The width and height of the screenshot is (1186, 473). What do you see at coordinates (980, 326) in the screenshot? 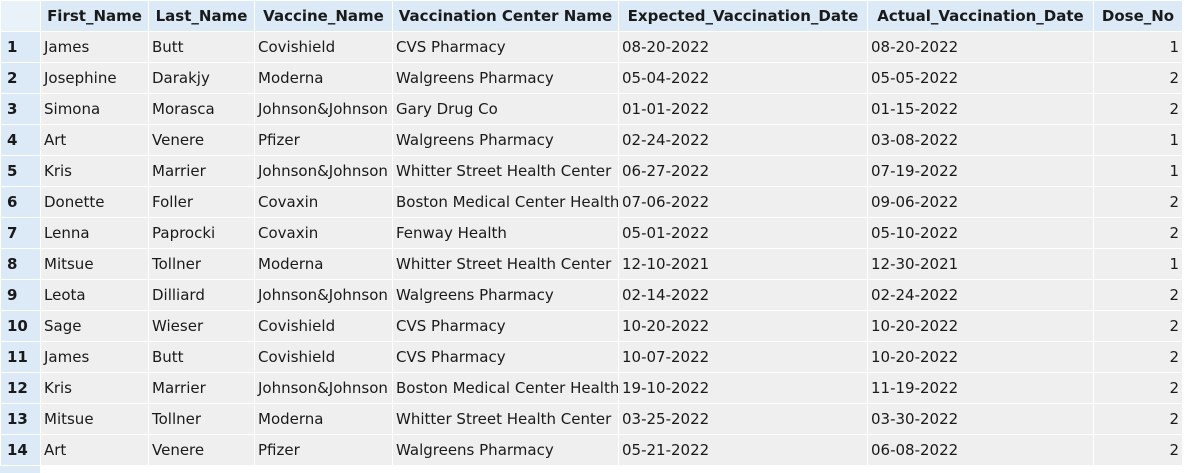
I see `cell-actual-vaccination-date: 10-20-2022` at bounding box center [980, 326].